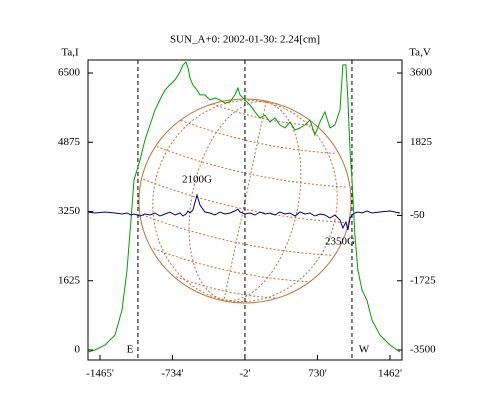 The width and height of the screenshot is (500, 400). Describe the element at coordinates (244, 374) in the screenshot. I see `x-tick-label: -2'` at that location.